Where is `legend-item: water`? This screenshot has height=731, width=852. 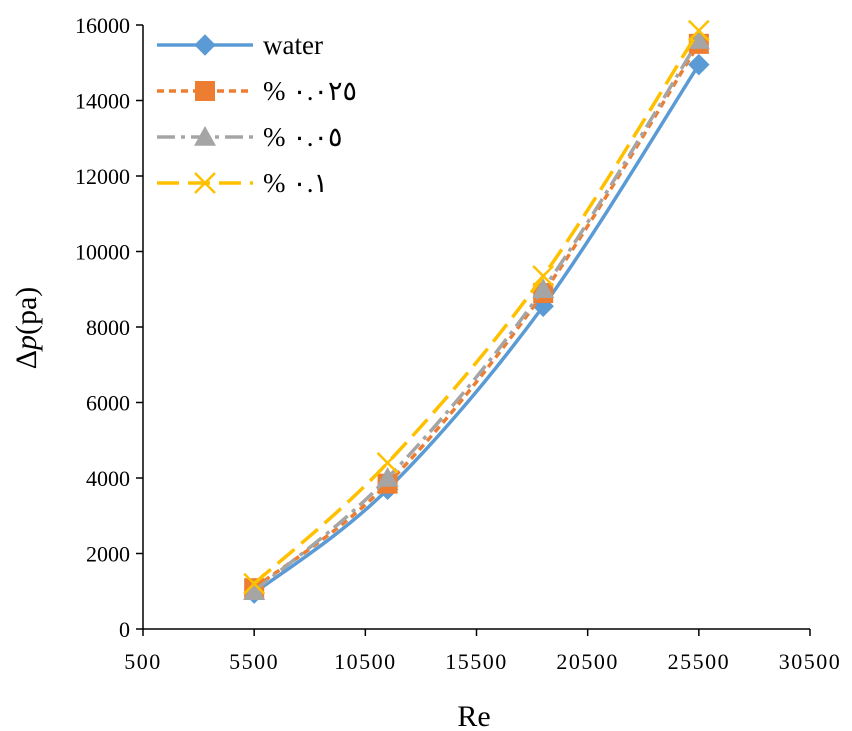
legend-item: water is located at coordinates (240, 45).